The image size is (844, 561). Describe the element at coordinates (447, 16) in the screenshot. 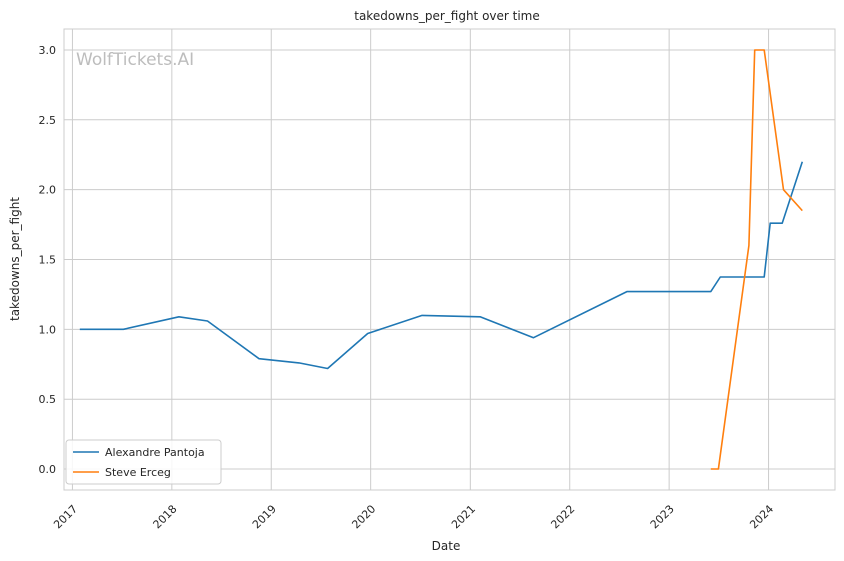

I see `chart-title: takedowns_per_fight over time` at that location.